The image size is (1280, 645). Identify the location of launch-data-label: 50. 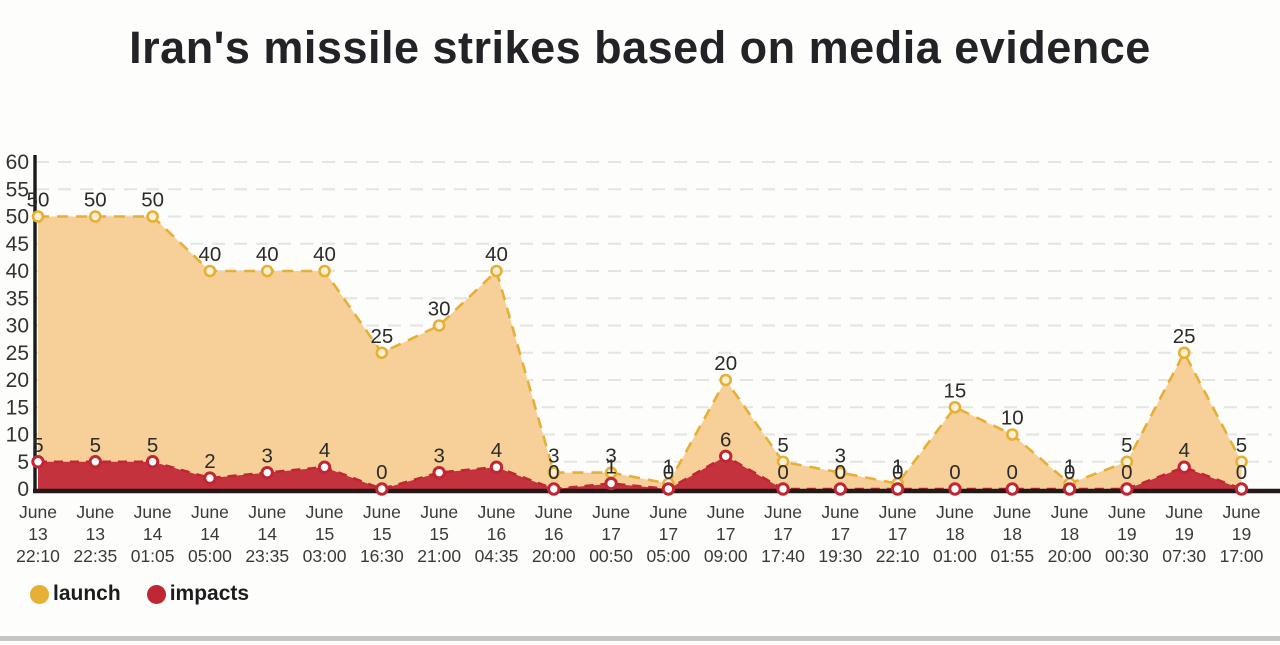
(38, 200).